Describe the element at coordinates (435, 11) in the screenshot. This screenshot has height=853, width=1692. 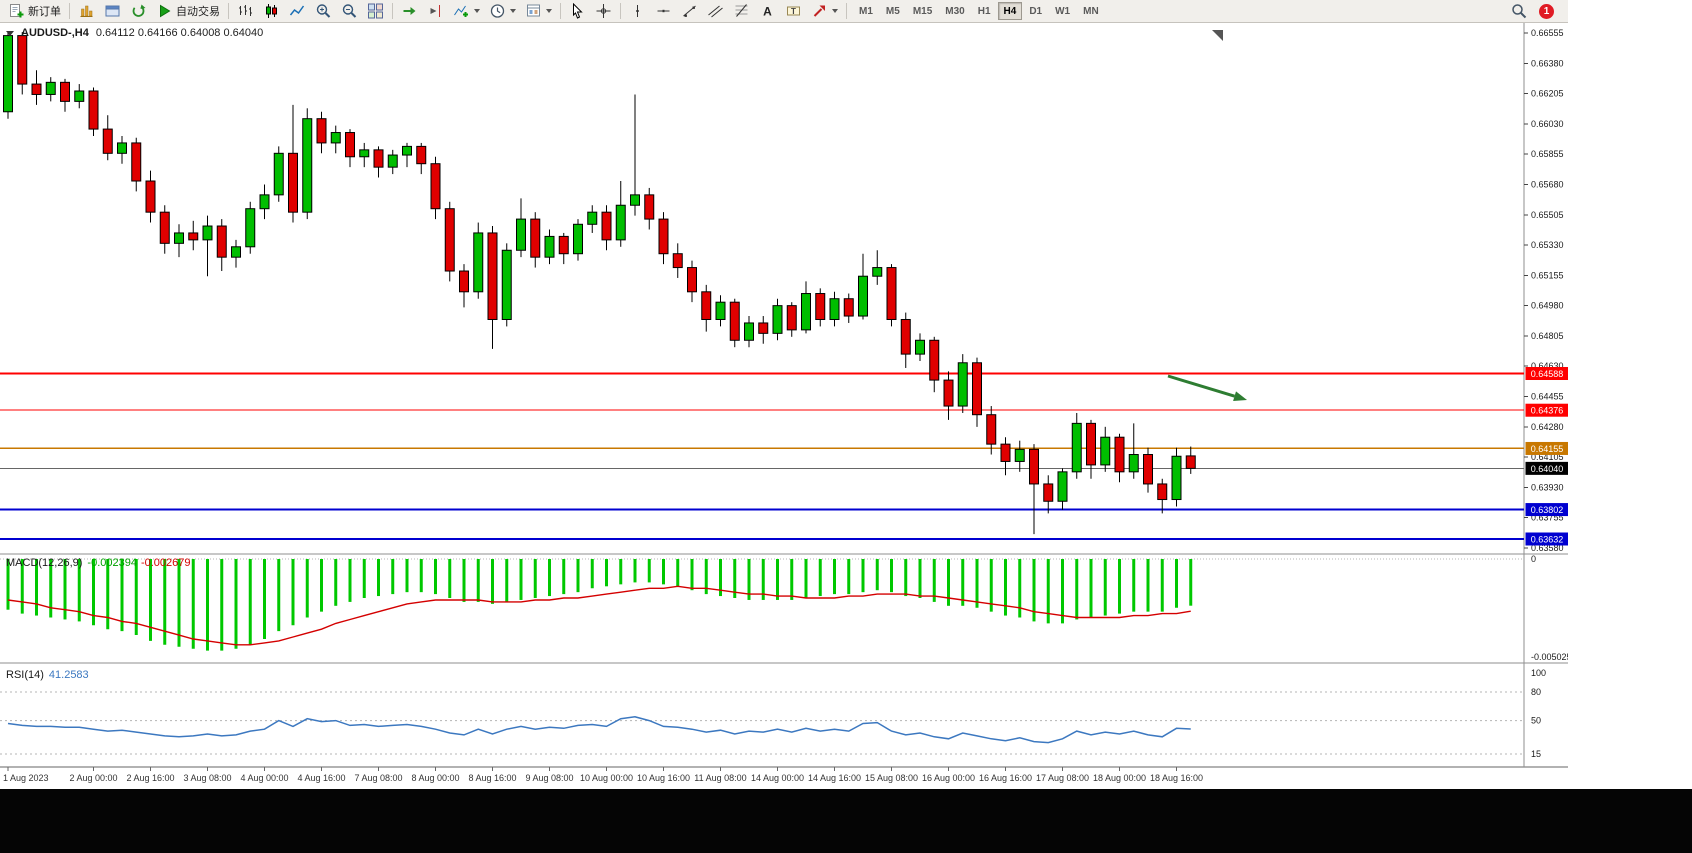
I see `chart-shift-button` at that location.